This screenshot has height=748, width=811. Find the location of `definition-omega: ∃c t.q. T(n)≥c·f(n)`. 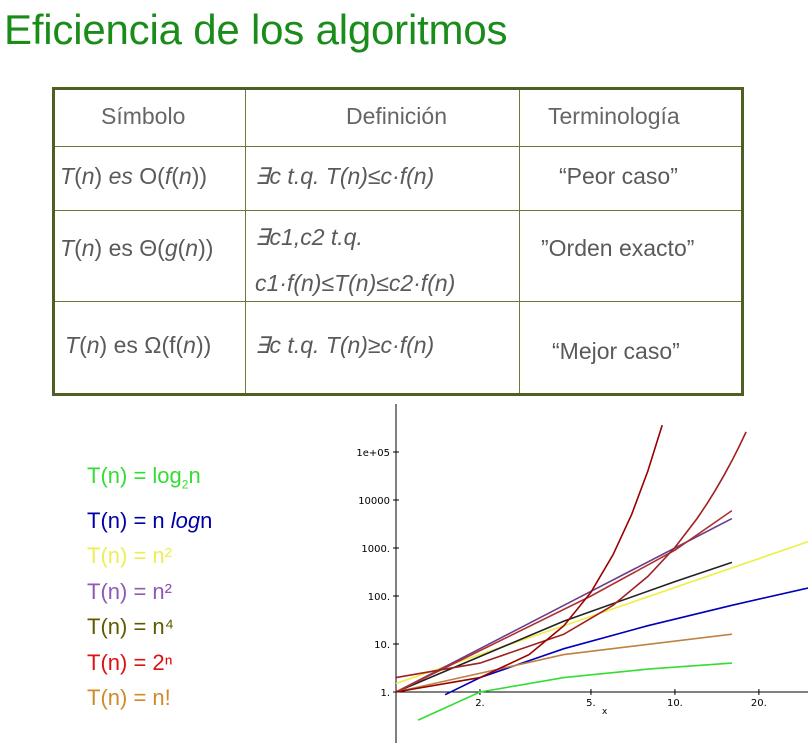

definition-omega: ∃c t.q. T(n)≥c·f(n) is located at coordinates (345, 345).